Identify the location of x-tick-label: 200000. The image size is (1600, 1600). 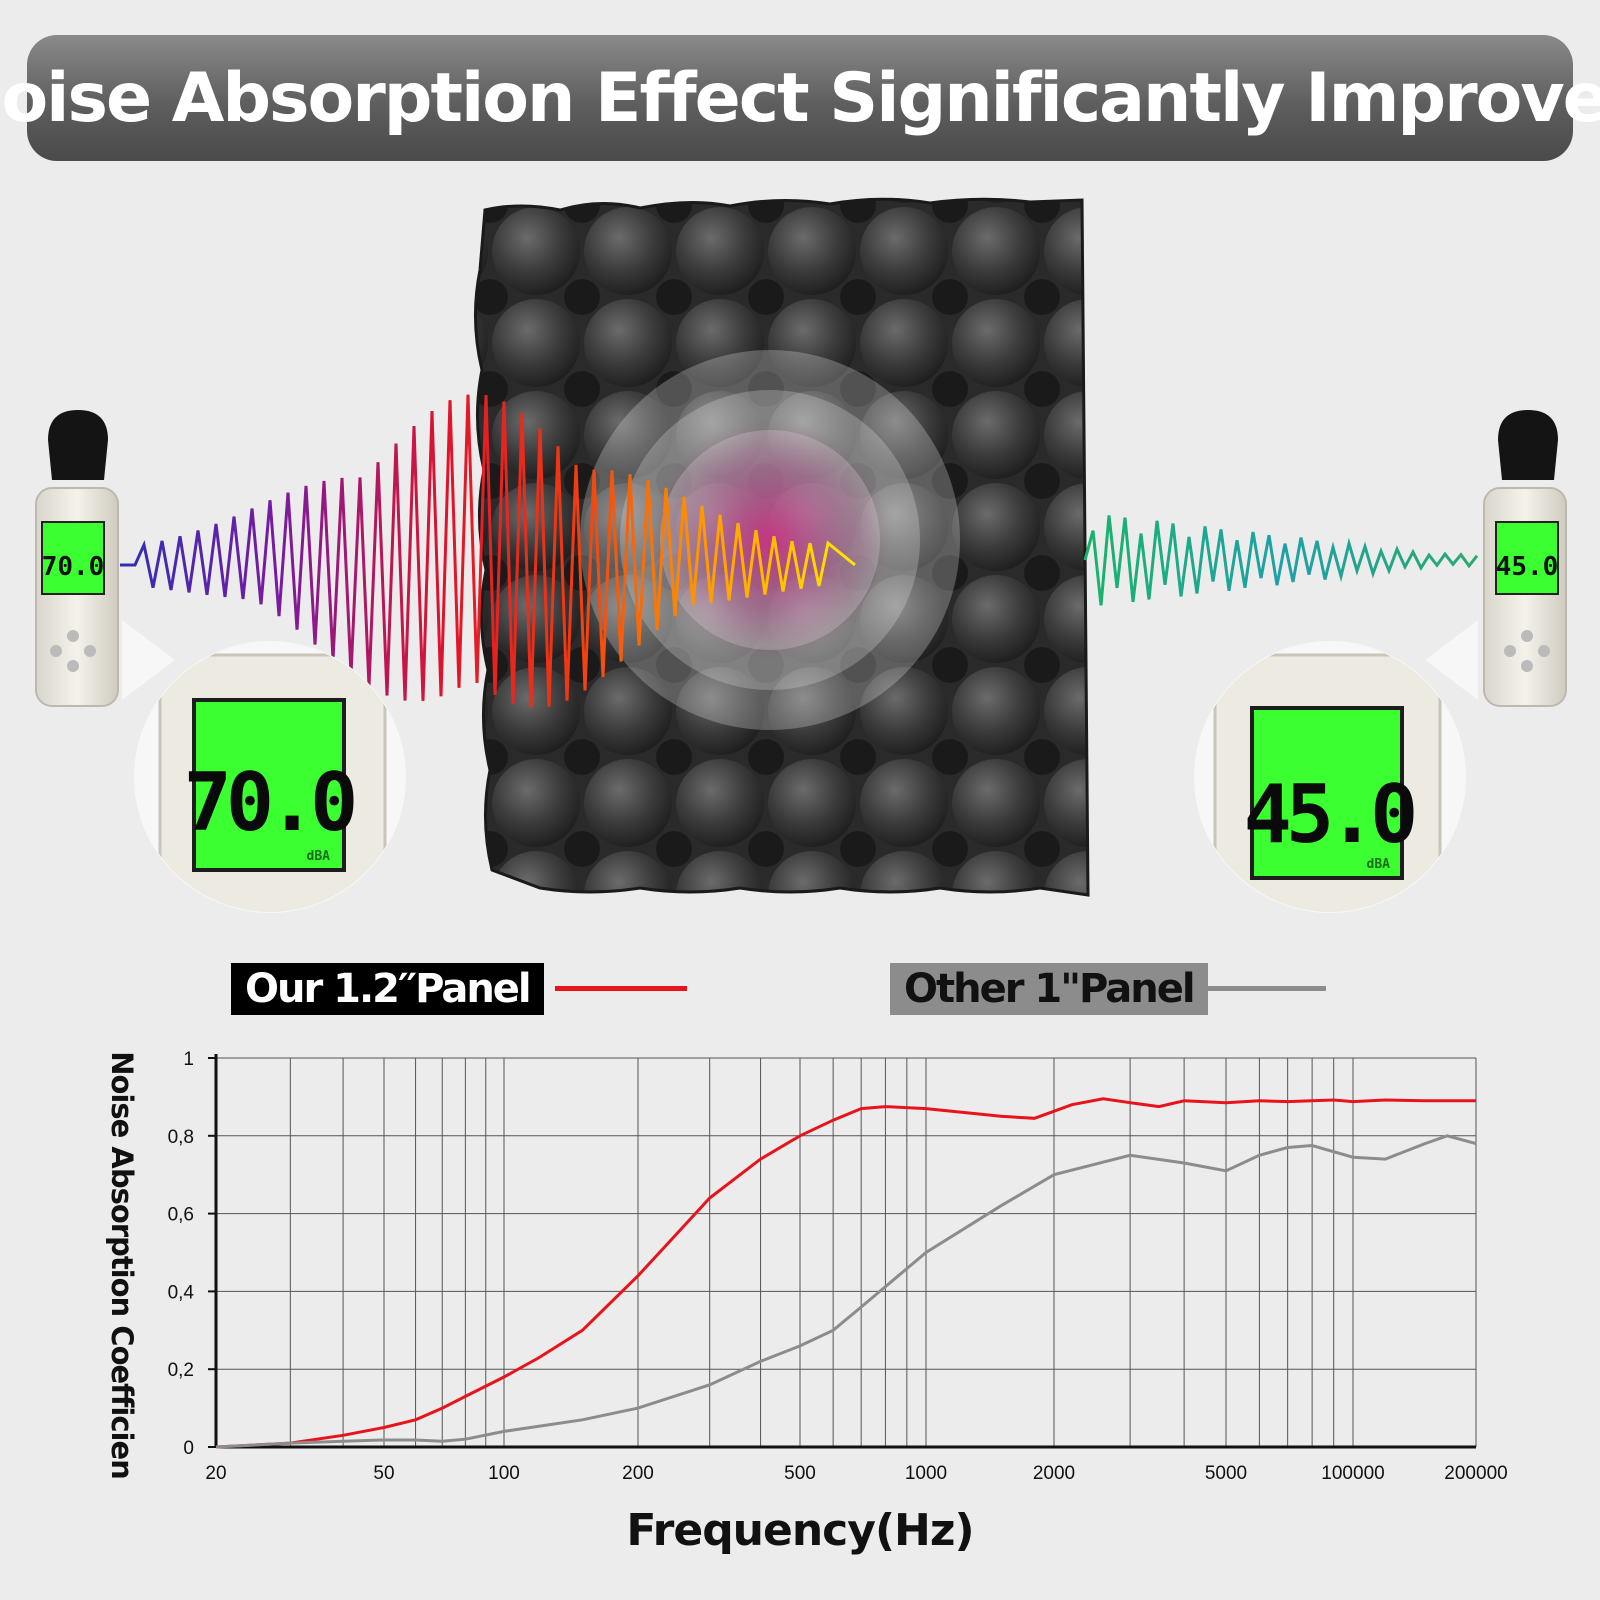
(1475, 1473).